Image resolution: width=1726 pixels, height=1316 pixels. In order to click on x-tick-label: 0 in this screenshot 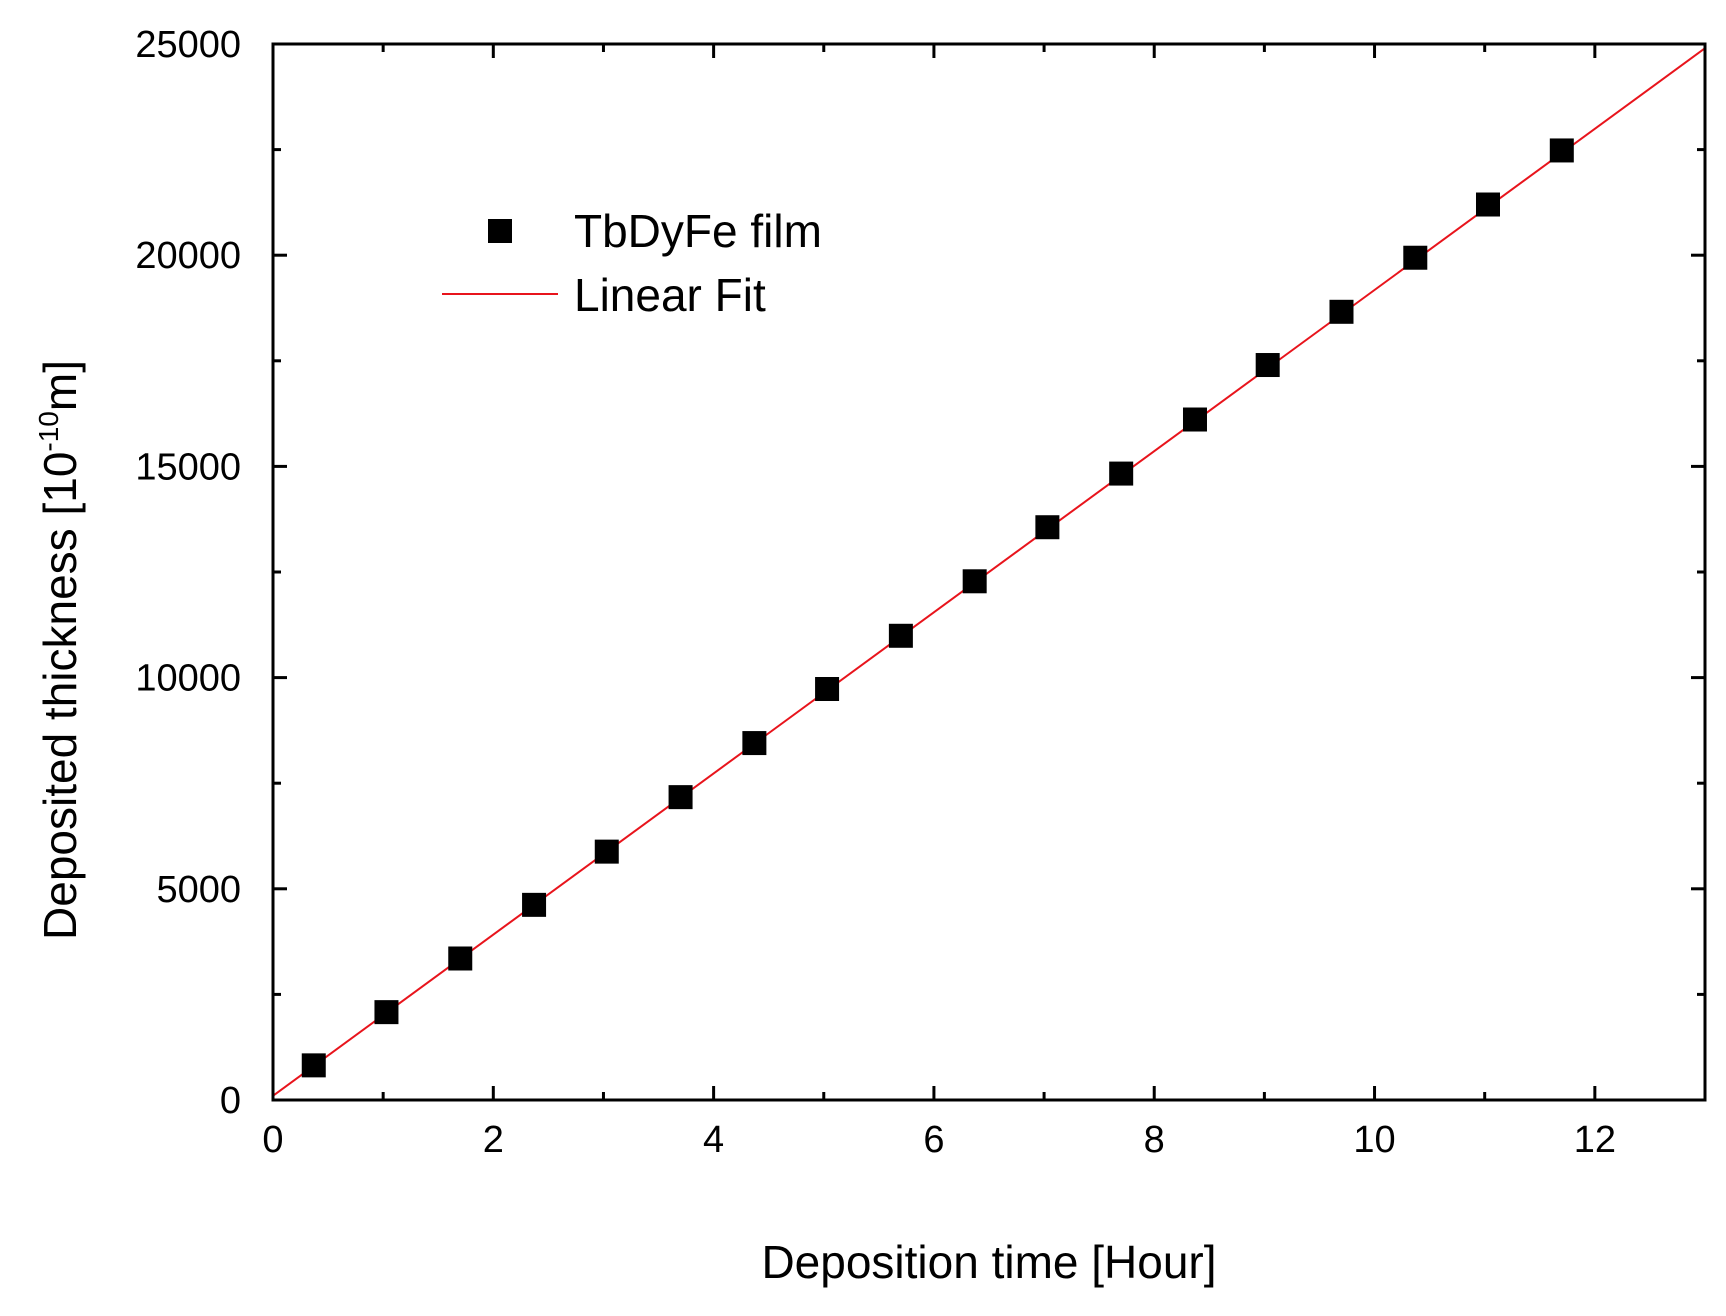, I will do `click(272, 1140)`.